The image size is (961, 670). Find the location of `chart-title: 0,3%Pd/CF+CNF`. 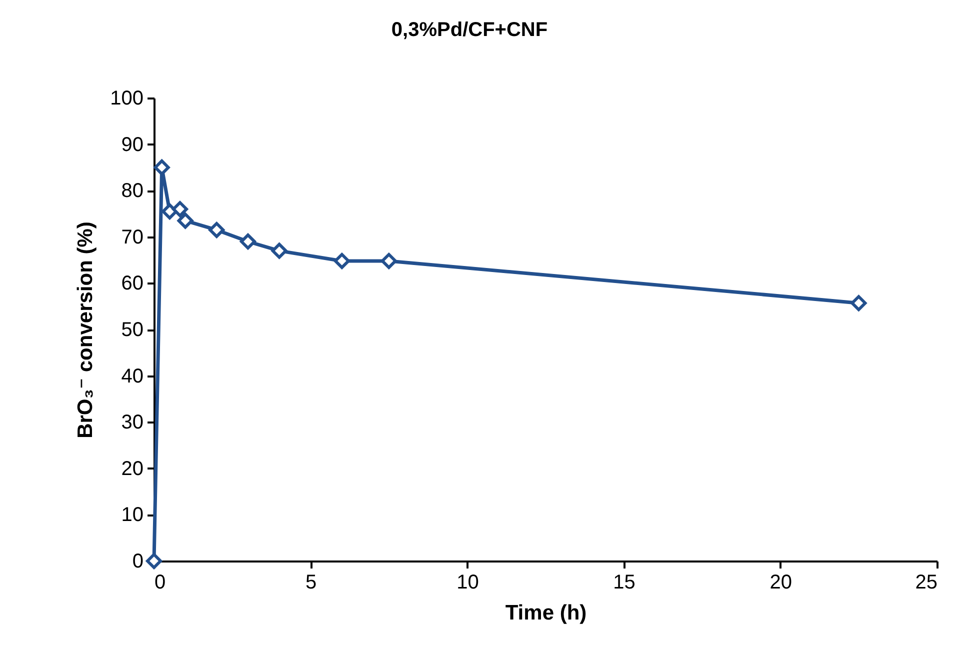

chart-title: 0,3%Pd/CF+CNF is located at coordinates (469, 30).